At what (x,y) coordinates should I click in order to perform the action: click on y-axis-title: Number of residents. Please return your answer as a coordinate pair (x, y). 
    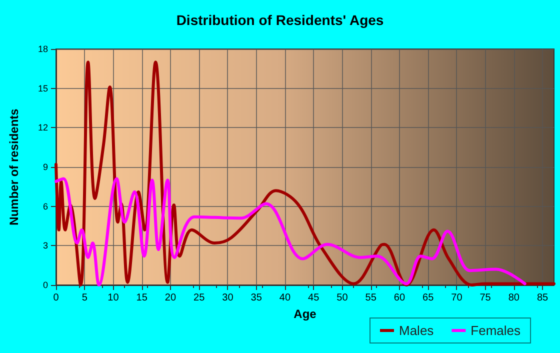
    Looking at the image, I should click on (14, 167).